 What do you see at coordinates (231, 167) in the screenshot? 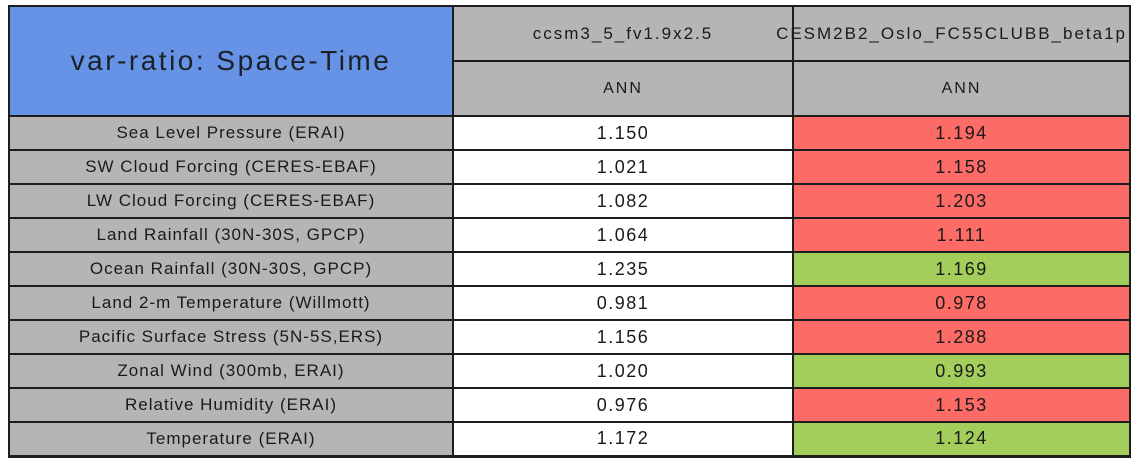
I see `metric-label: SW Cloud Forcing (CERES-EBAF)` at bounding box center [231, 167].